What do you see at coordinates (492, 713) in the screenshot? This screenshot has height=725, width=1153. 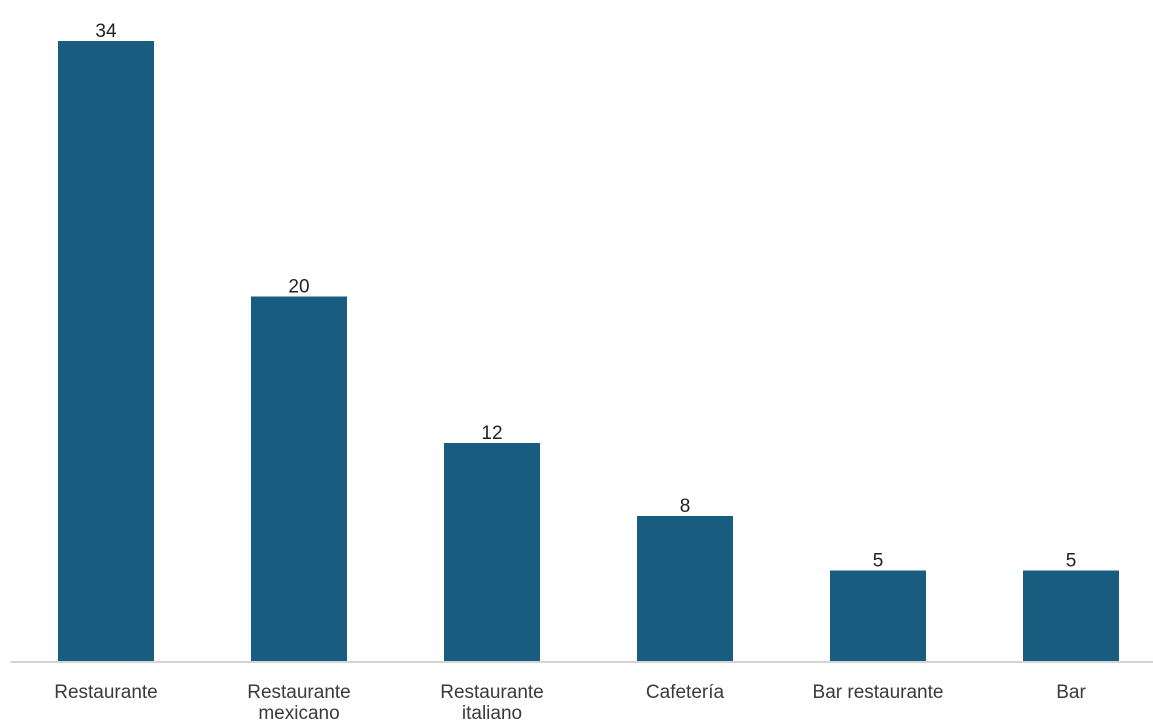 I see `x-tick-label-line: italiano` at bounding box center [492, 713].